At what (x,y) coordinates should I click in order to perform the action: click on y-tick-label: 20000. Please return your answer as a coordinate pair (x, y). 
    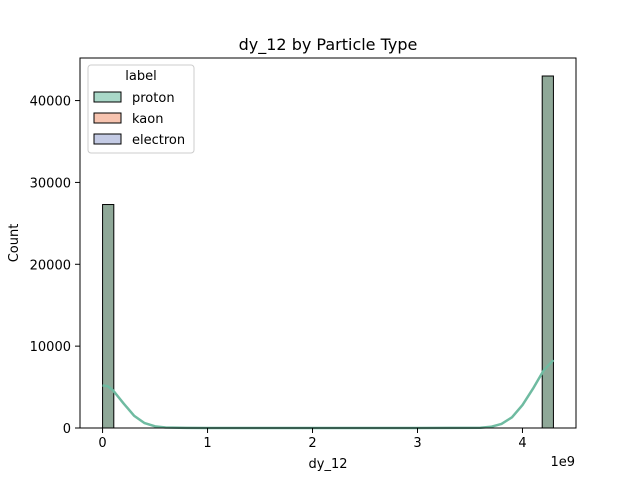
    Looking at the image, I should click on (50, 265).